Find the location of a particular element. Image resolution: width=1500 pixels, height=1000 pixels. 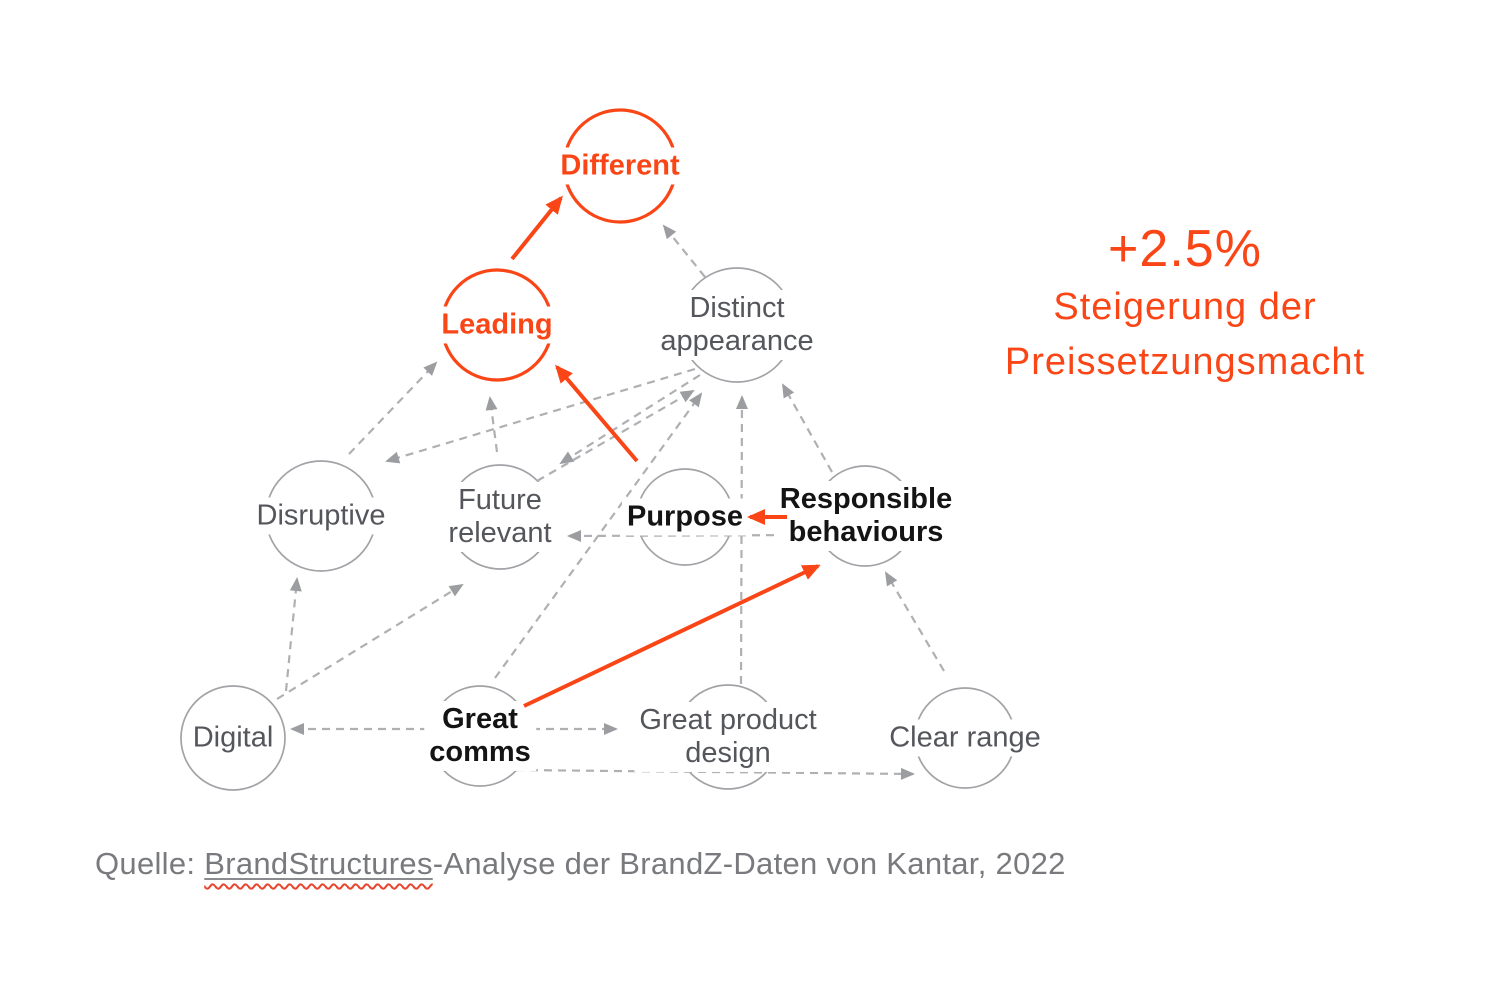

node-label-distinct-appearance: Distinct appearance is located at coordinates (737, 325).